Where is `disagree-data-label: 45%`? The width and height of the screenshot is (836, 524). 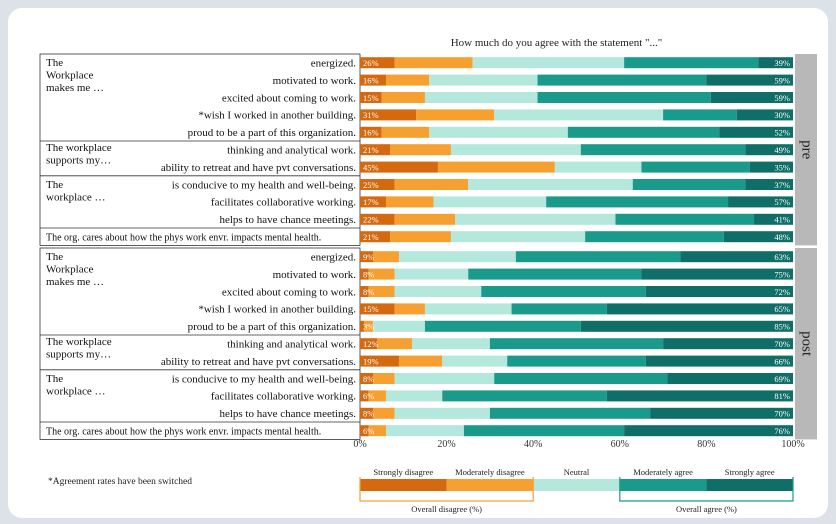 disagree-data-label: 45% is located at coordinates (371, 167).